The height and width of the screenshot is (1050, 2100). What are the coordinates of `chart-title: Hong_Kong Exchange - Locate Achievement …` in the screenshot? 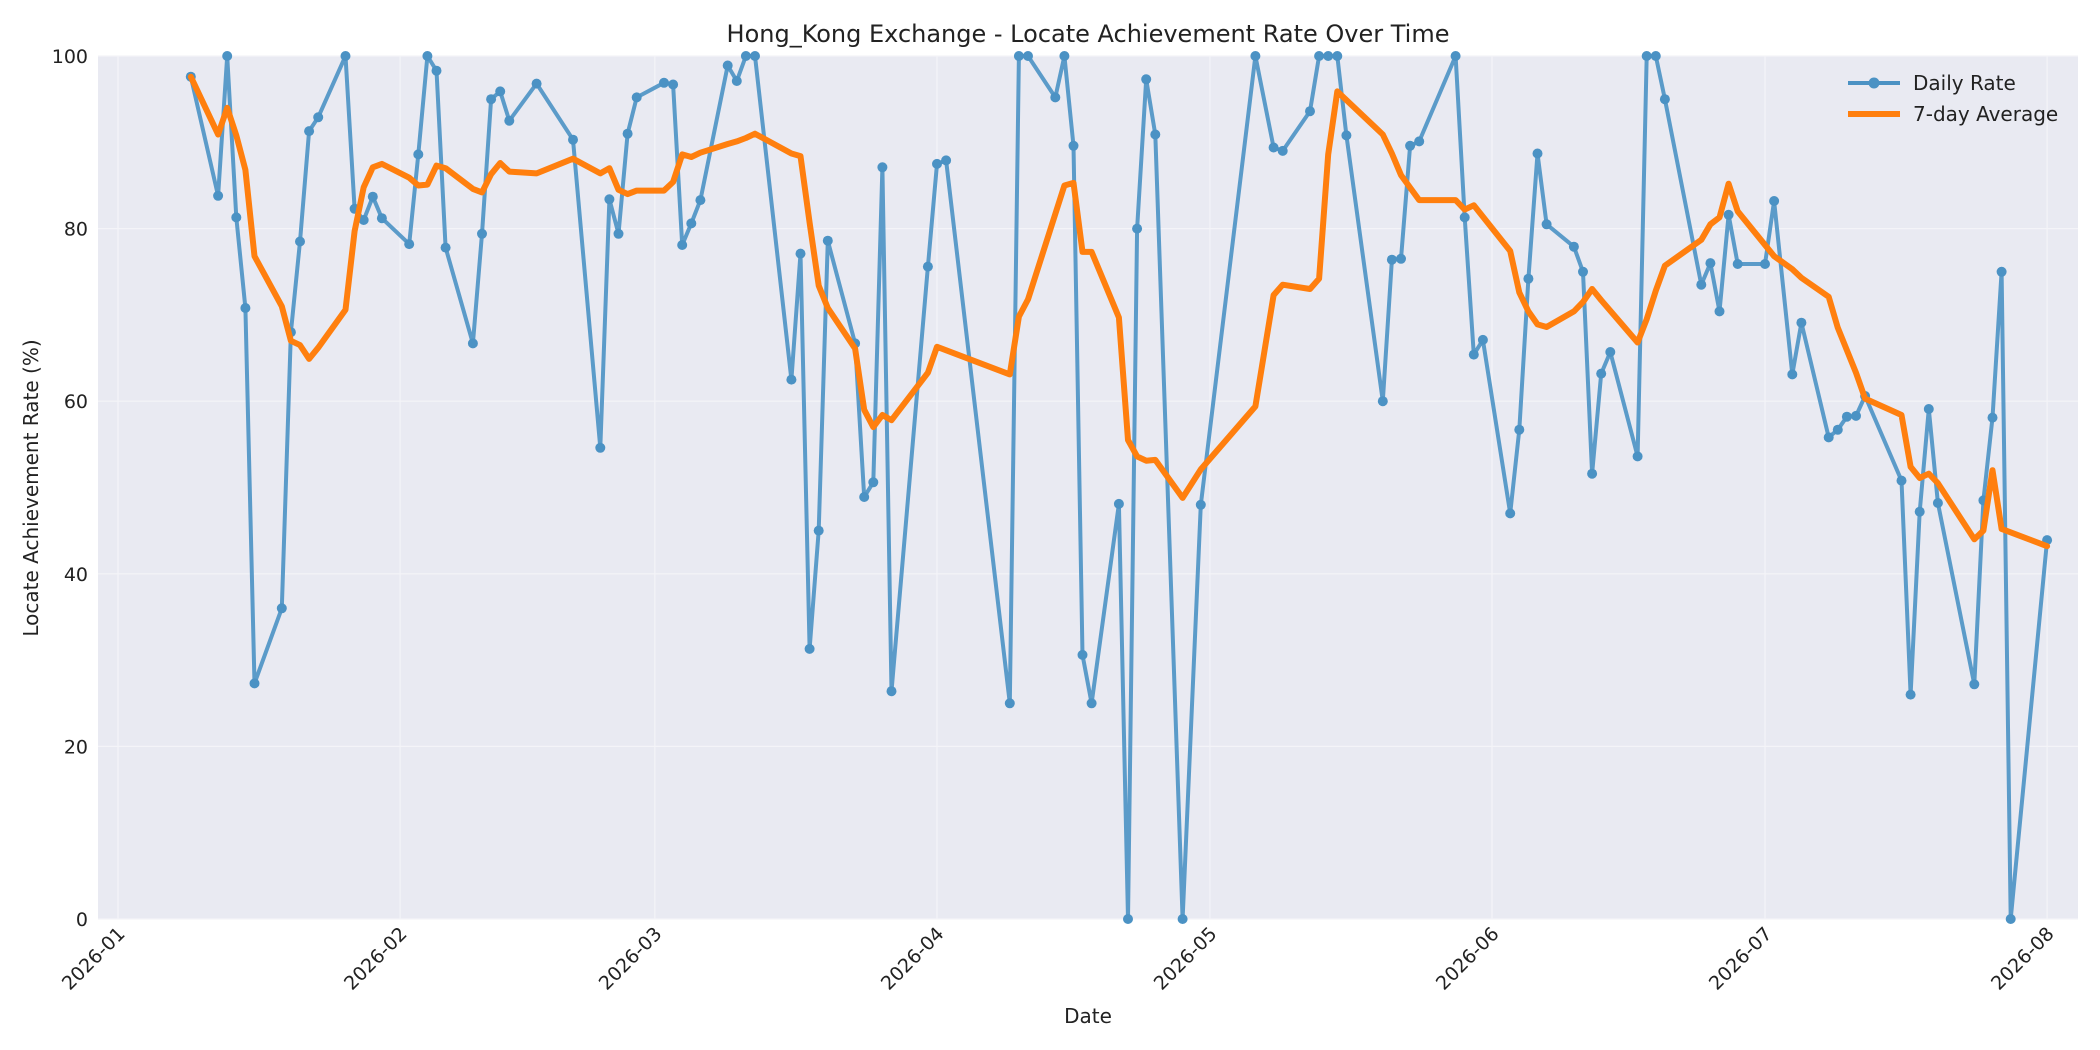 It's located at (1088, 34).